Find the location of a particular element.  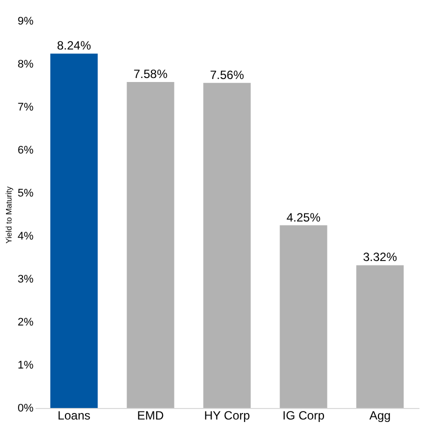

x-tick-label: Loans is located at coordinates (74, 415).